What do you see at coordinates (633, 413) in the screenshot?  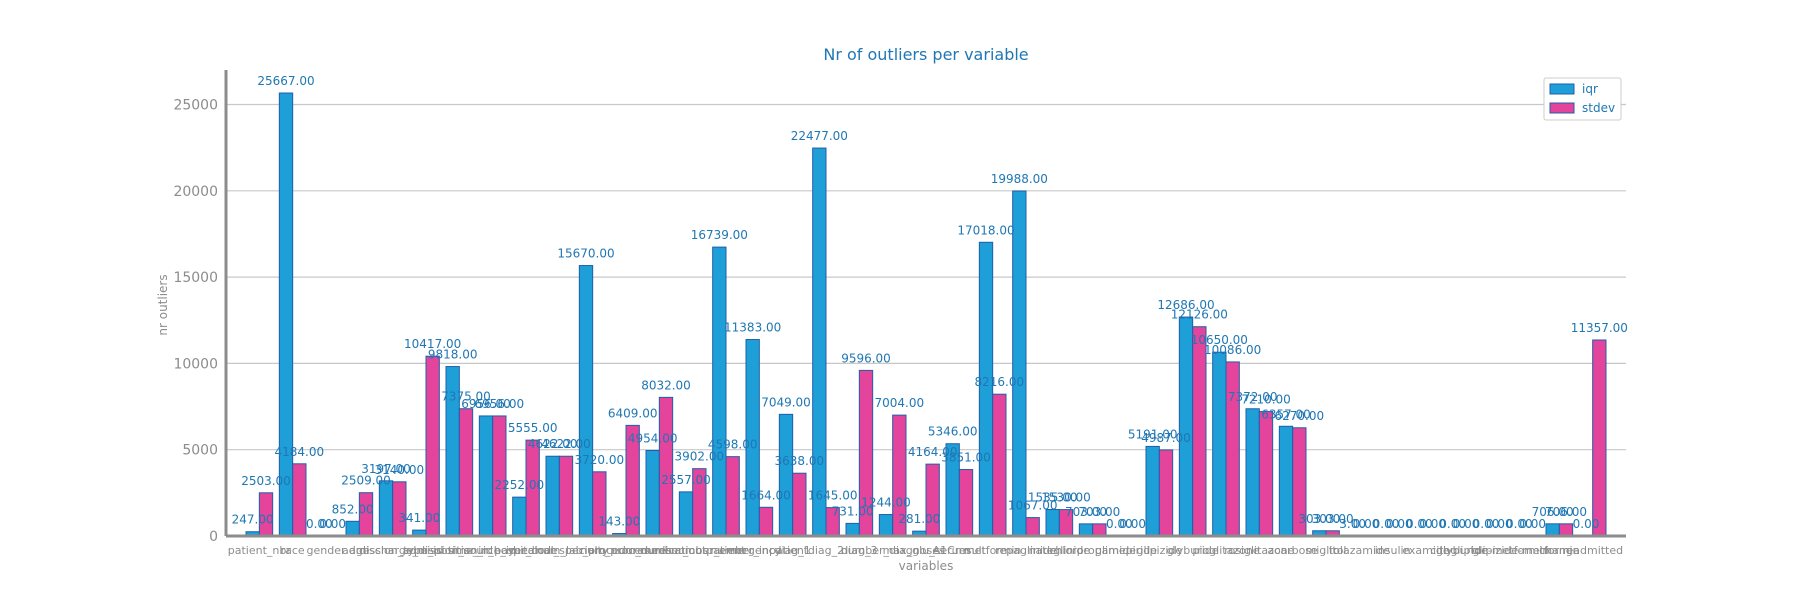 I see `data-label-stdev: 6409.00` at bounding box center [633, 413].